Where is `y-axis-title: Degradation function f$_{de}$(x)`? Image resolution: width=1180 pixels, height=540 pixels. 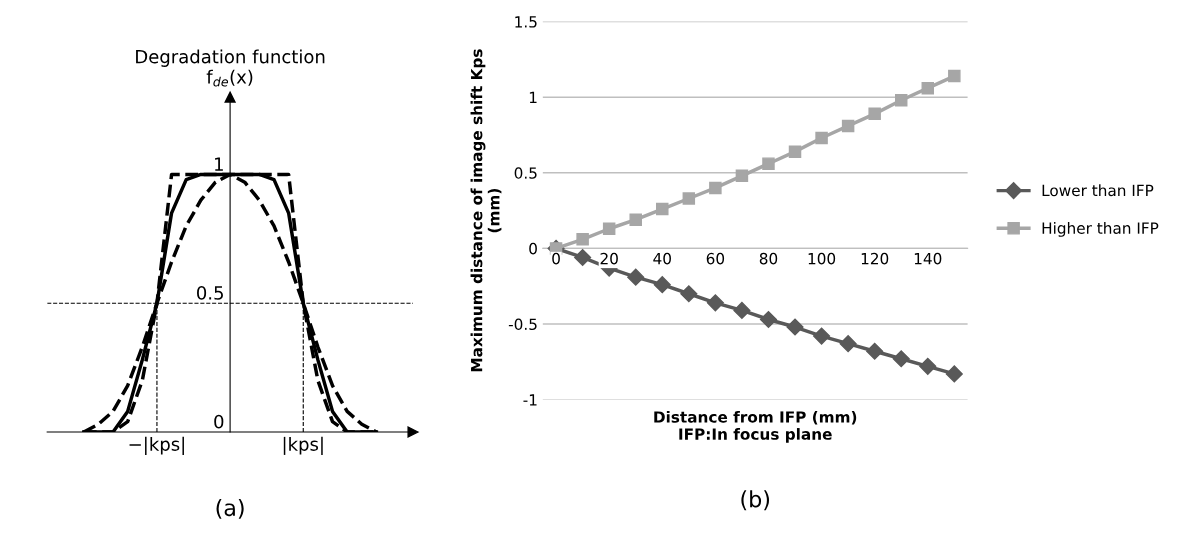
y-axis-title: Degradation function f$_{de}$(x) is located at coordinates (230, 68).